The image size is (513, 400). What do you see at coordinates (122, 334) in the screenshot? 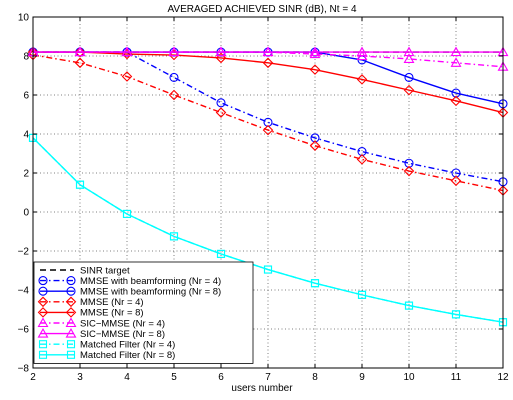
I see `legend-entry-label: SIC−MMSE (Nr = 8)` at bounding box center [122, 334].